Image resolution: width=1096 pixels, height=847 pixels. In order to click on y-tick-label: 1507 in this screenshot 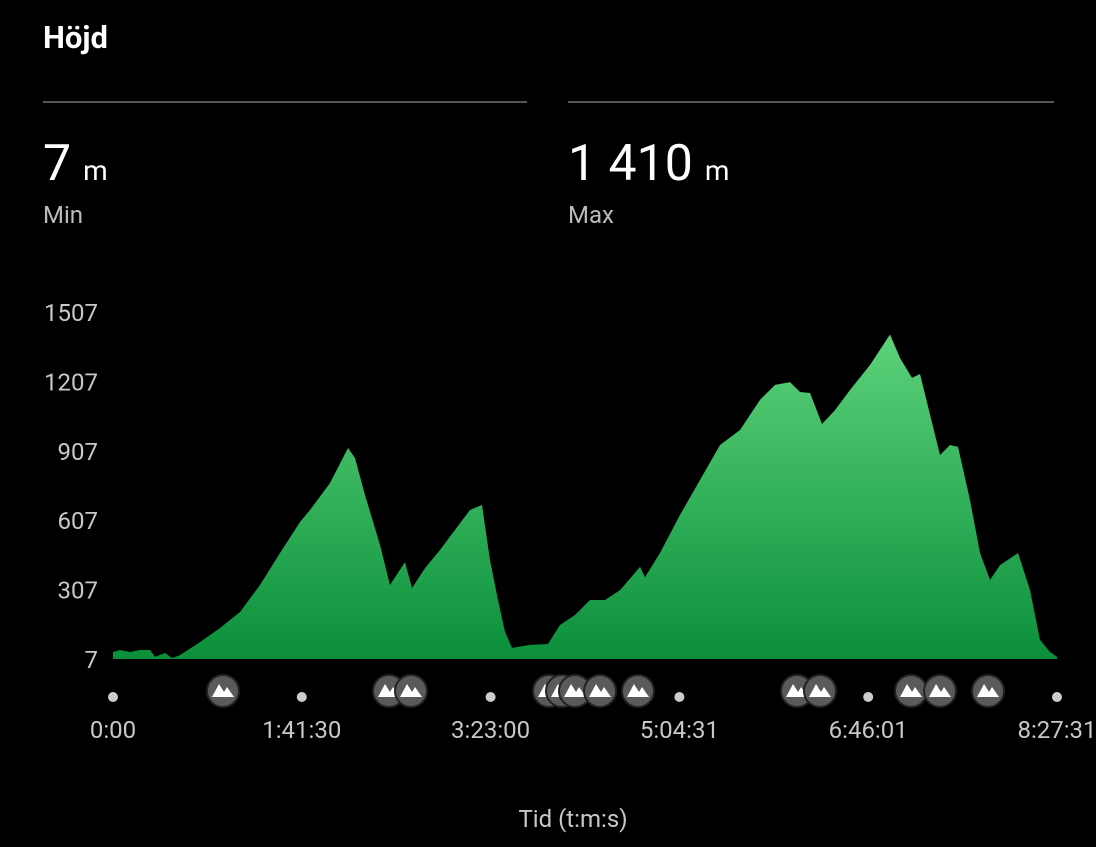, I will do `click(71, 313)`.